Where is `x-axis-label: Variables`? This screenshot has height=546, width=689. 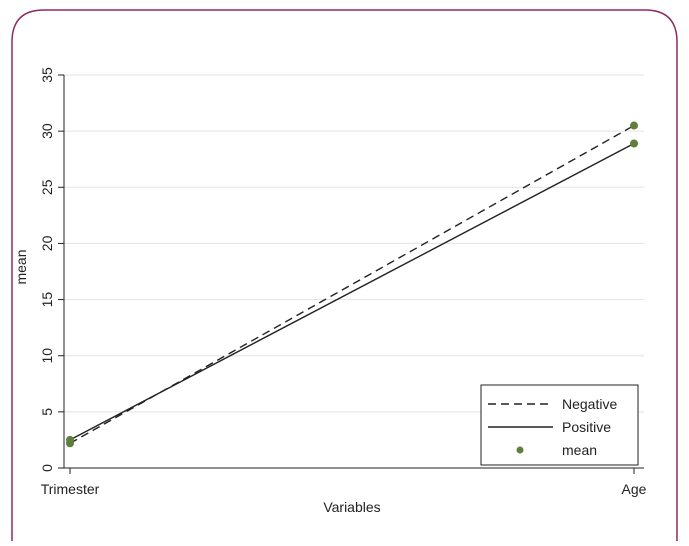 x-axis-label: Variables is located at coordinates (351, 507).